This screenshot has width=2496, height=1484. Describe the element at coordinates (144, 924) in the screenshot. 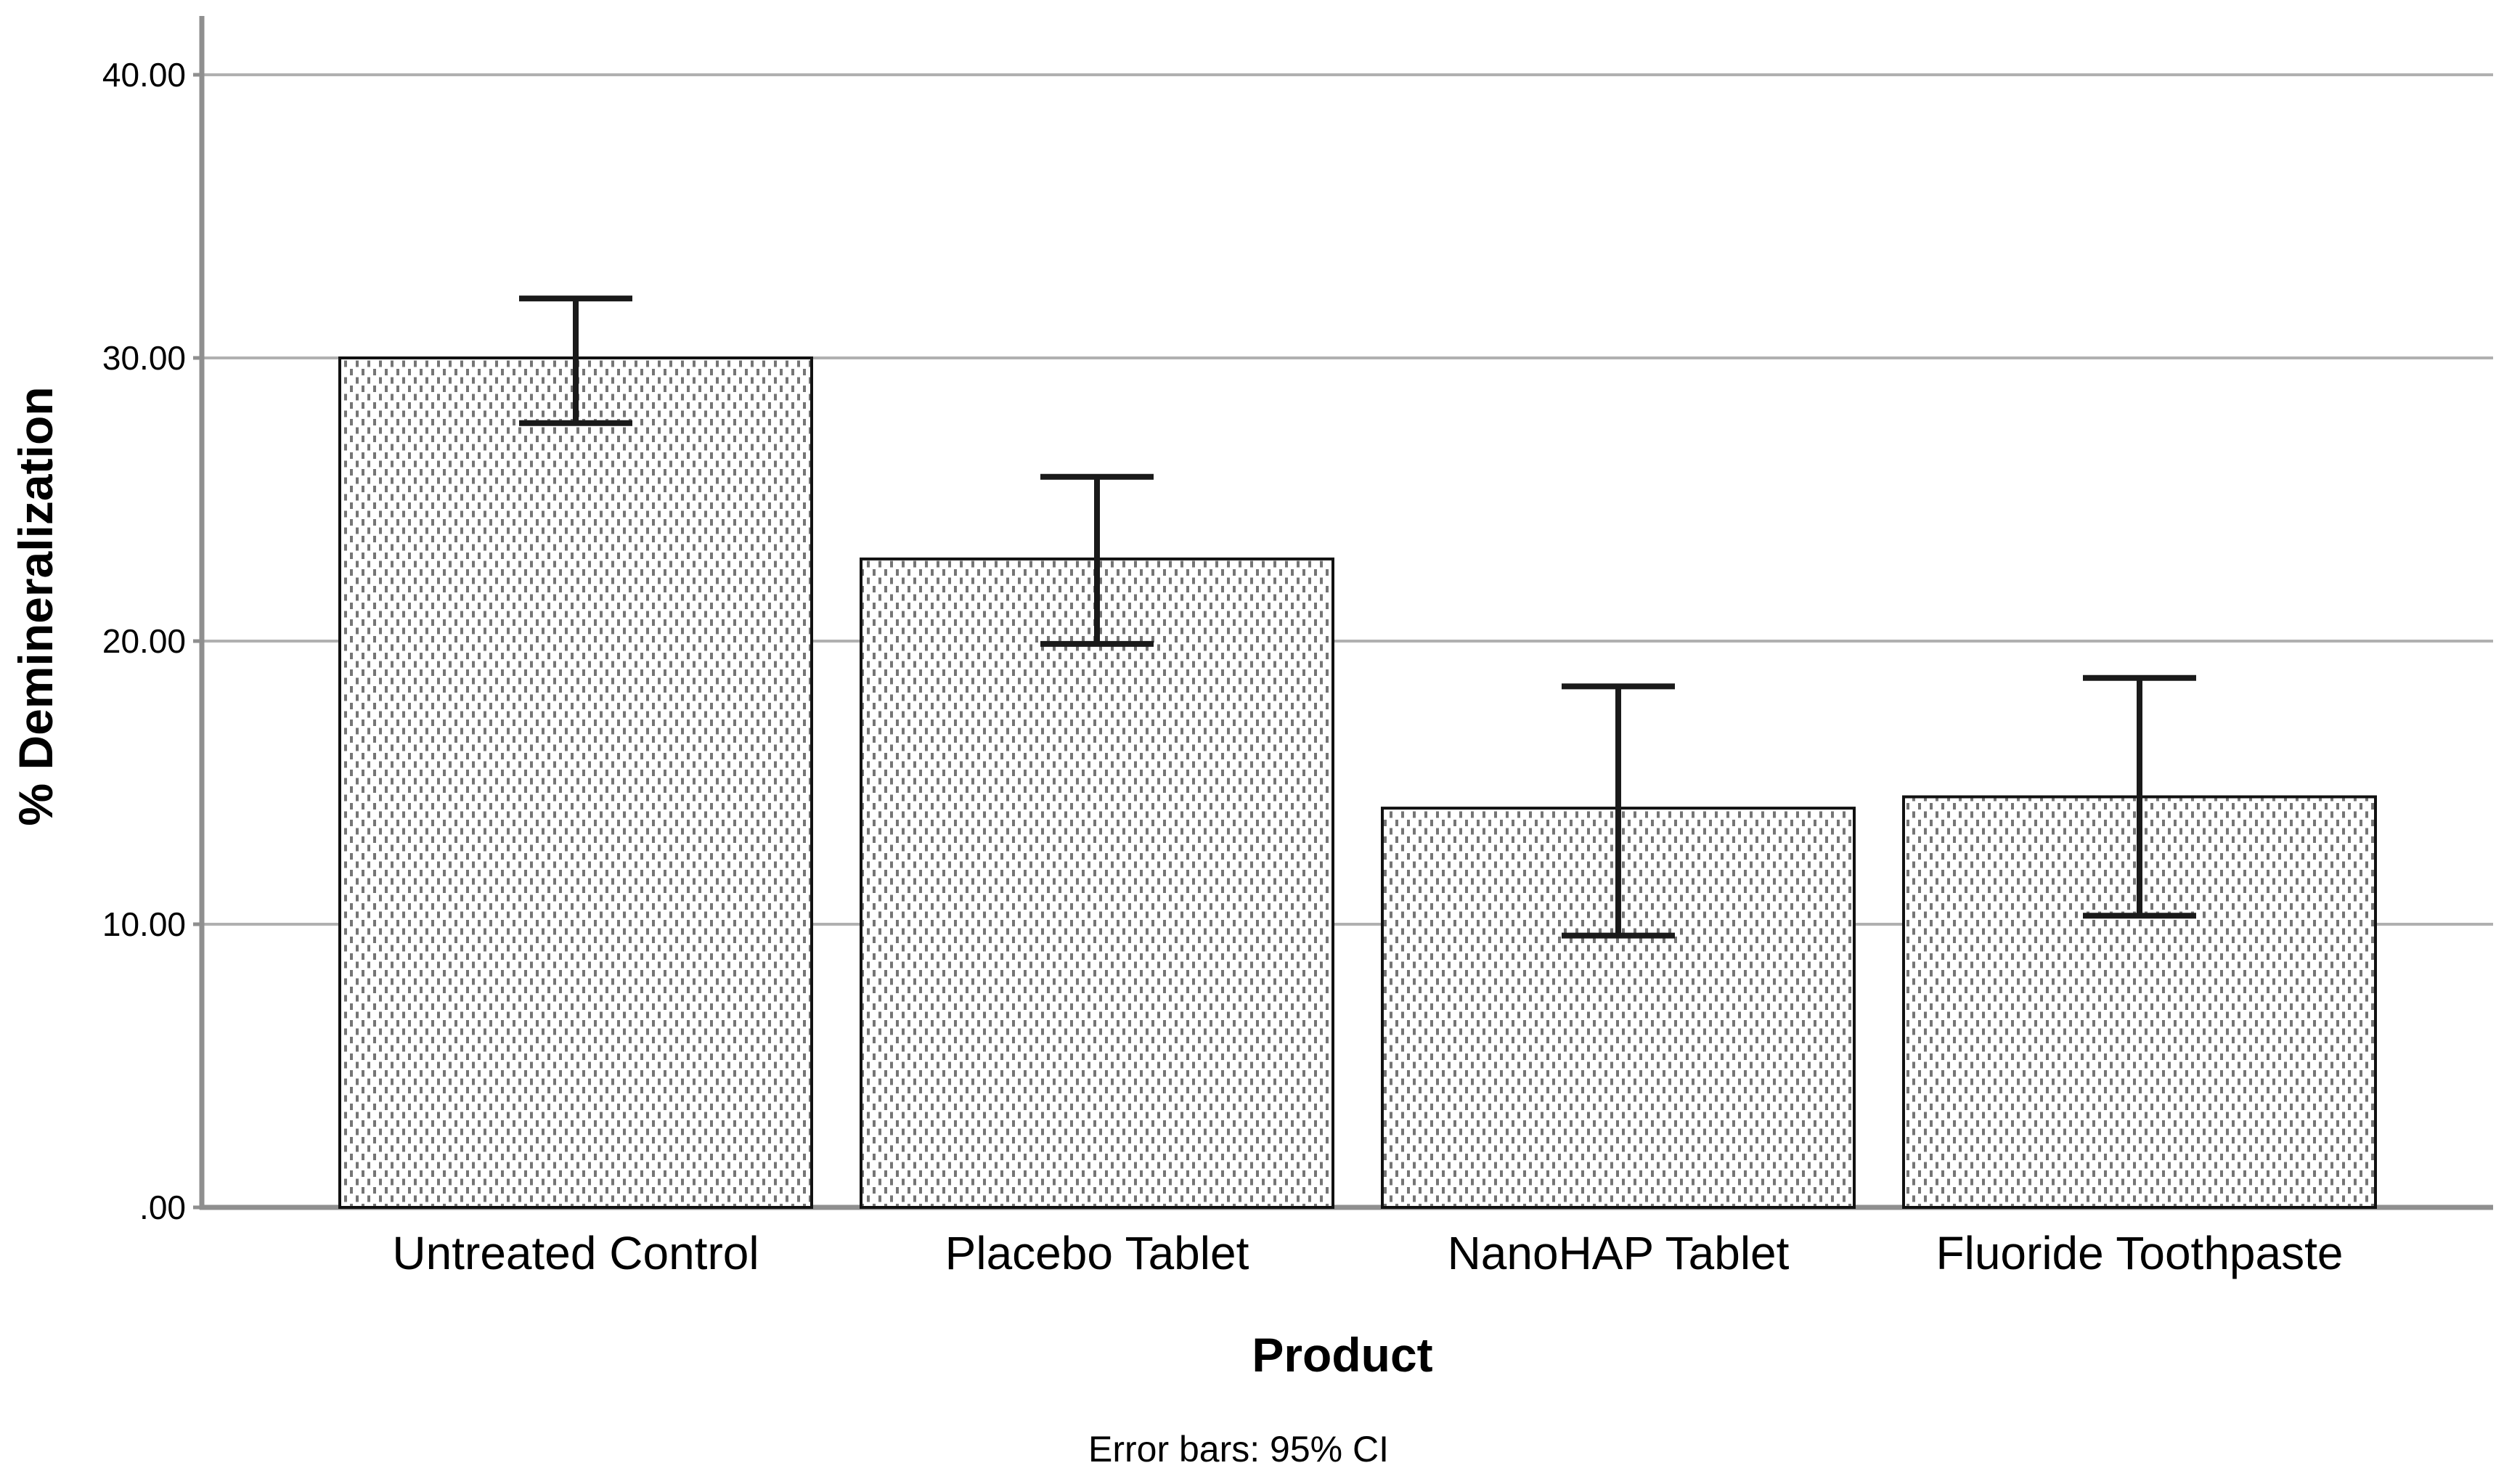

I see `y-tick-label-10: 10.00` at that location.